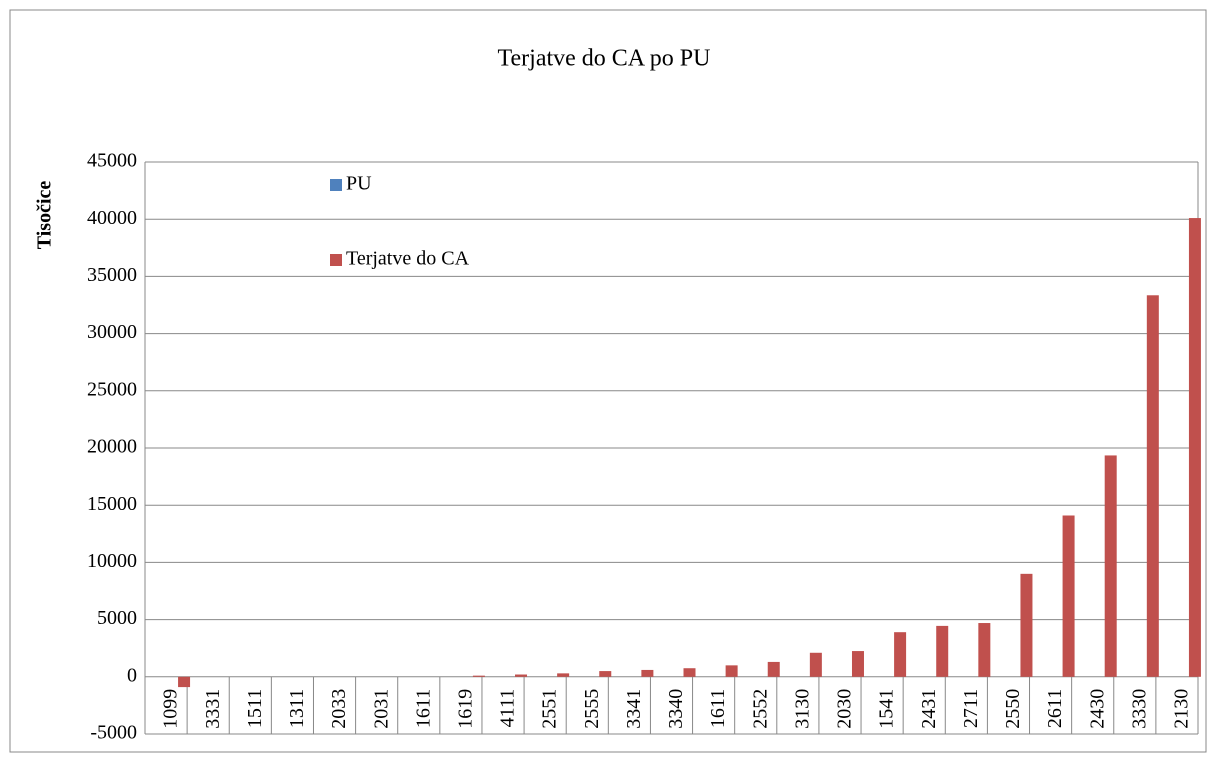 This screenshot has width=1208, height=759. What do you see at coordinates (113, 733) in the screenshot?
I see `y-tick-label: -5000` at bounding box center [113, 733].